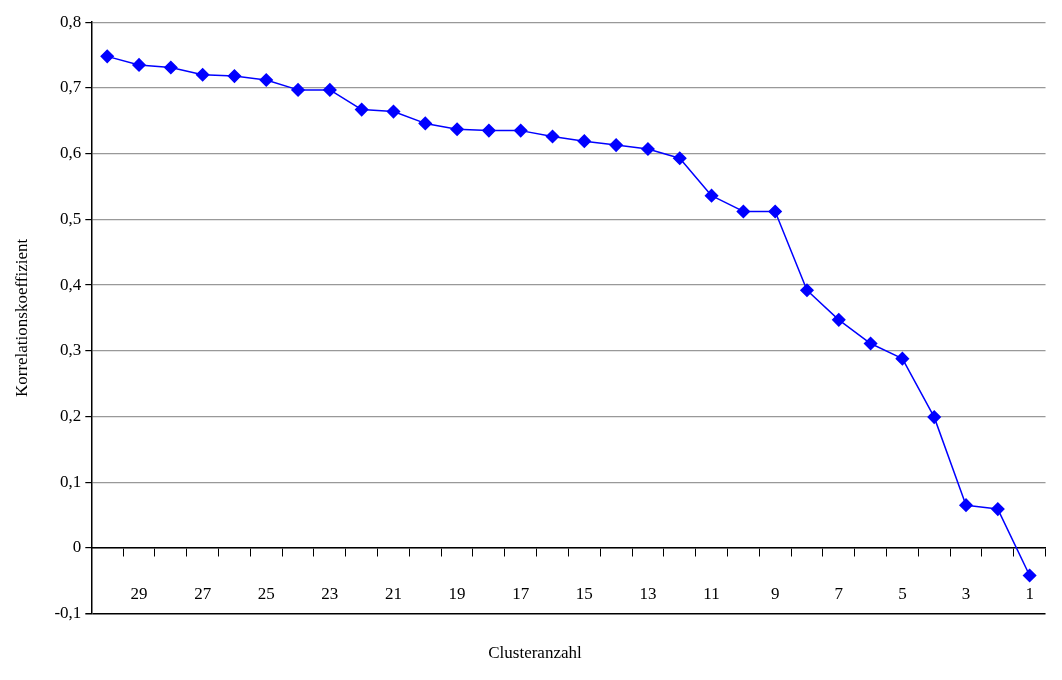  What do you see at coordinates (775, 593) in the screenshot?
I see `x-tick-label: 9` at bounding box center [775, 593].